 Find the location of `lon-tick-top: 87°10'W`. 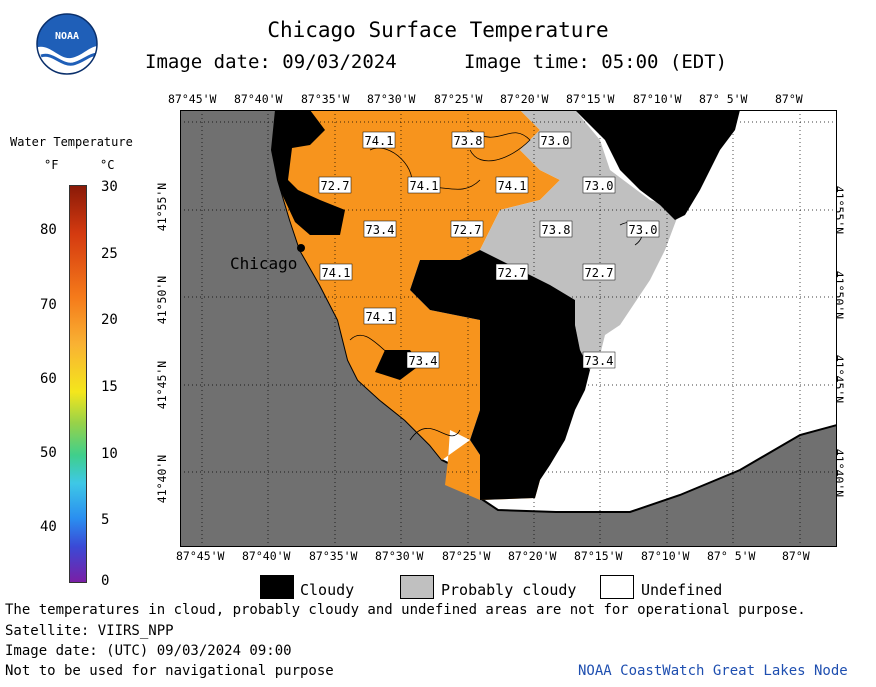

lon-tick-top: 87°10'W is located at coordinates (657, 99).